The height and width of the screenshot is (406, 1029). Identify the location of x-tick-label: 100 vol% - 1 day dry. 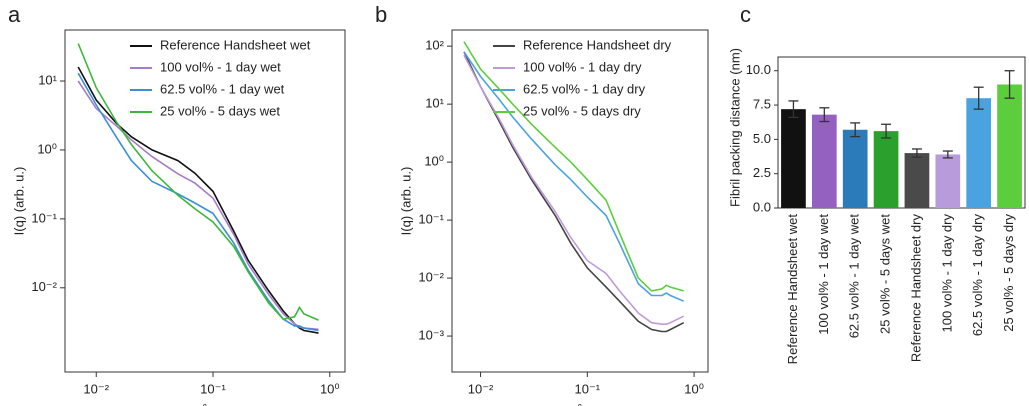
(946, 273).